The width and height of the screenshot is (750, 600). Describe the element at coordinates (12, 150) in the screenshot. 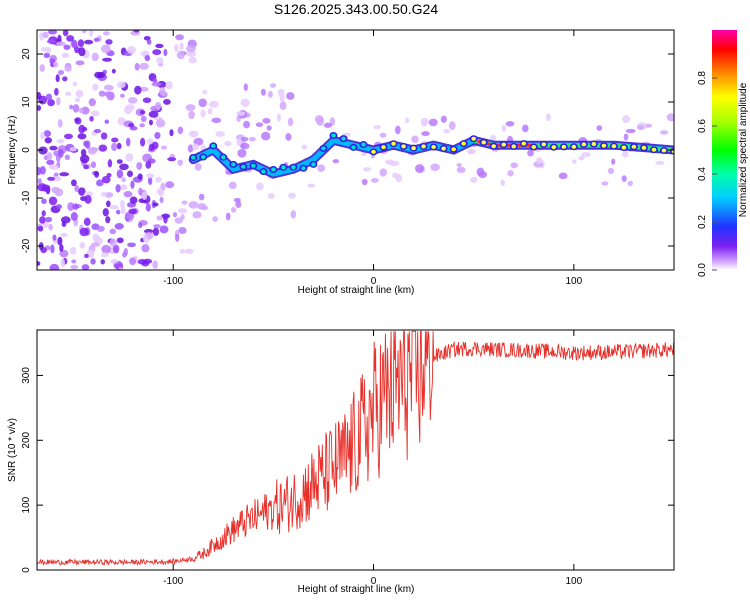

I see `spectrogram-ylabel: Frequency (Hz)` at that location.